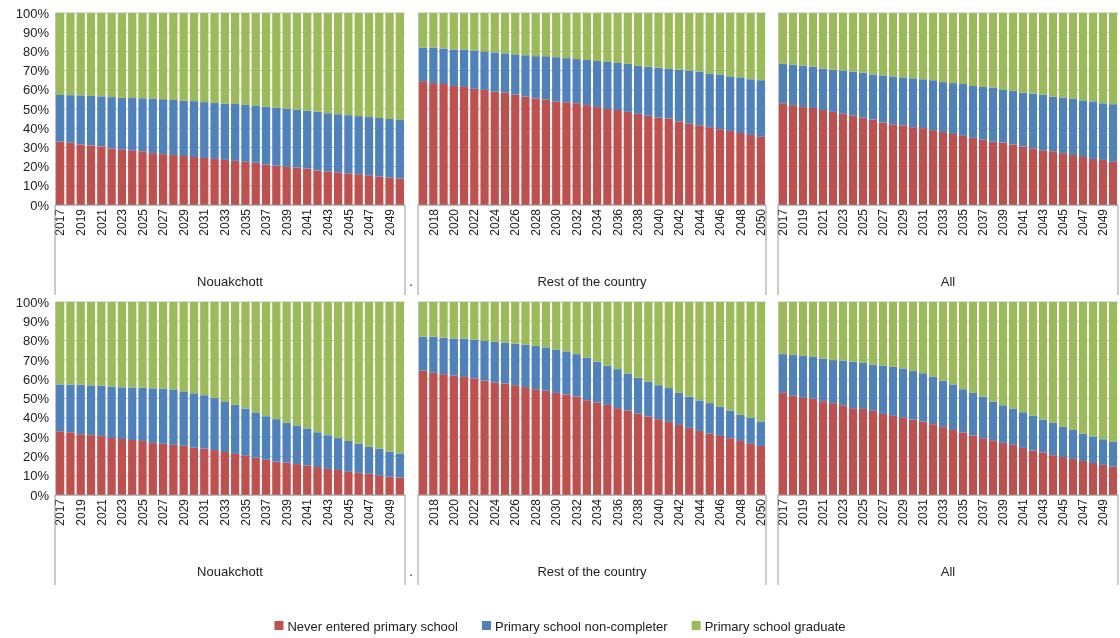  Describe the element at coordinates (327, 222) in the screenshot. I see `x-tick-label: 2043` at that location.